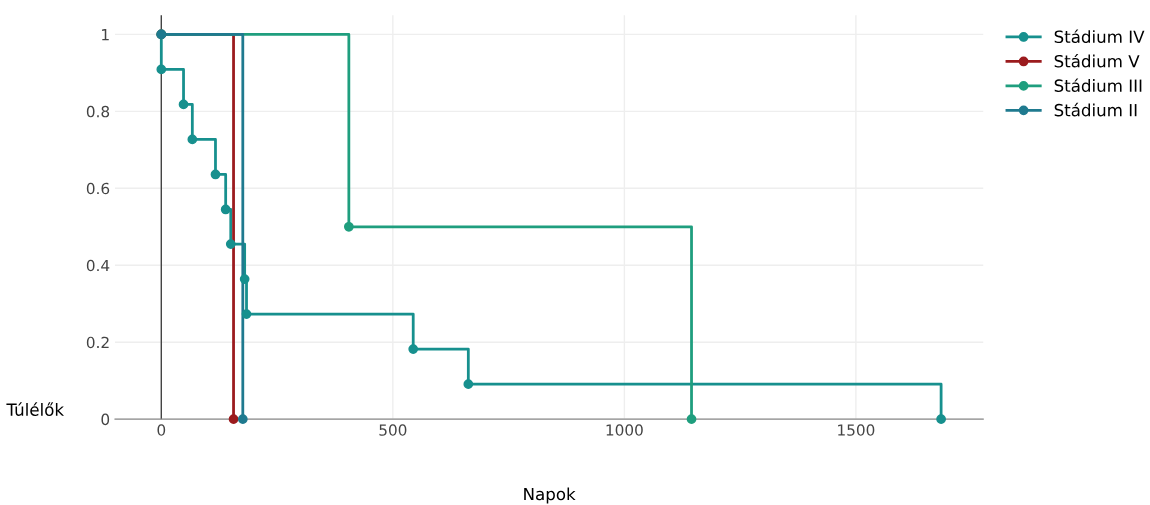 The width and height of the screenshot is (1150, 505). What do you see at coordinates (105, 419) in the screenshot?
I see `y-tick-label: 0` at bounding box center [105, 419].